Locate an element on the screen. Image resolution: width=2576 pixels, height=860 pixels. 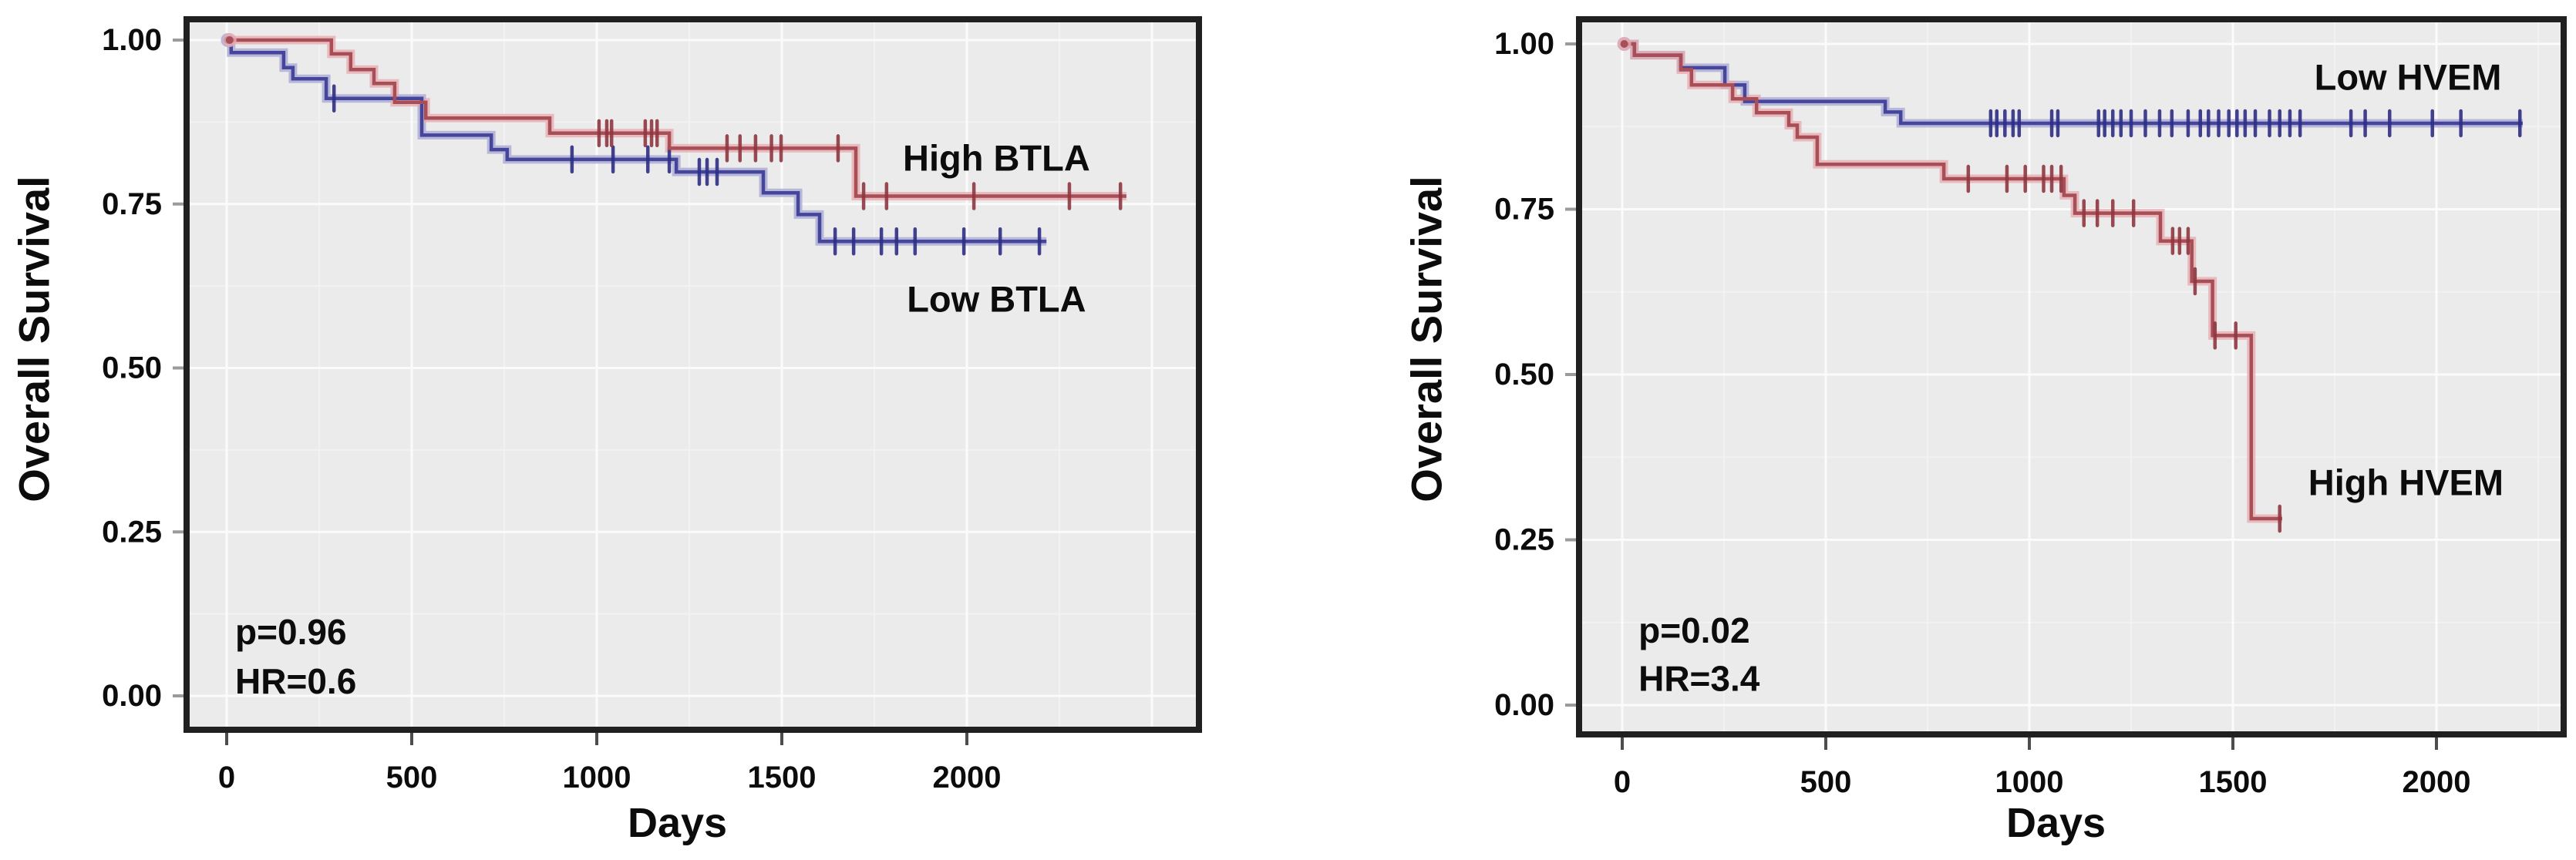
km-curve-high-btla is located at coordinates (677, 118).